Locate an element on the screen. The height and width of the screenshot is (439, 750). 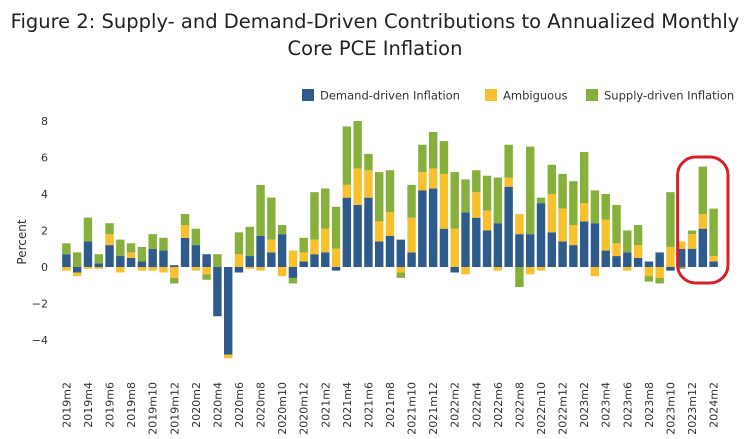
bar-supply-2022m7 is located at coordinates (508, 161).